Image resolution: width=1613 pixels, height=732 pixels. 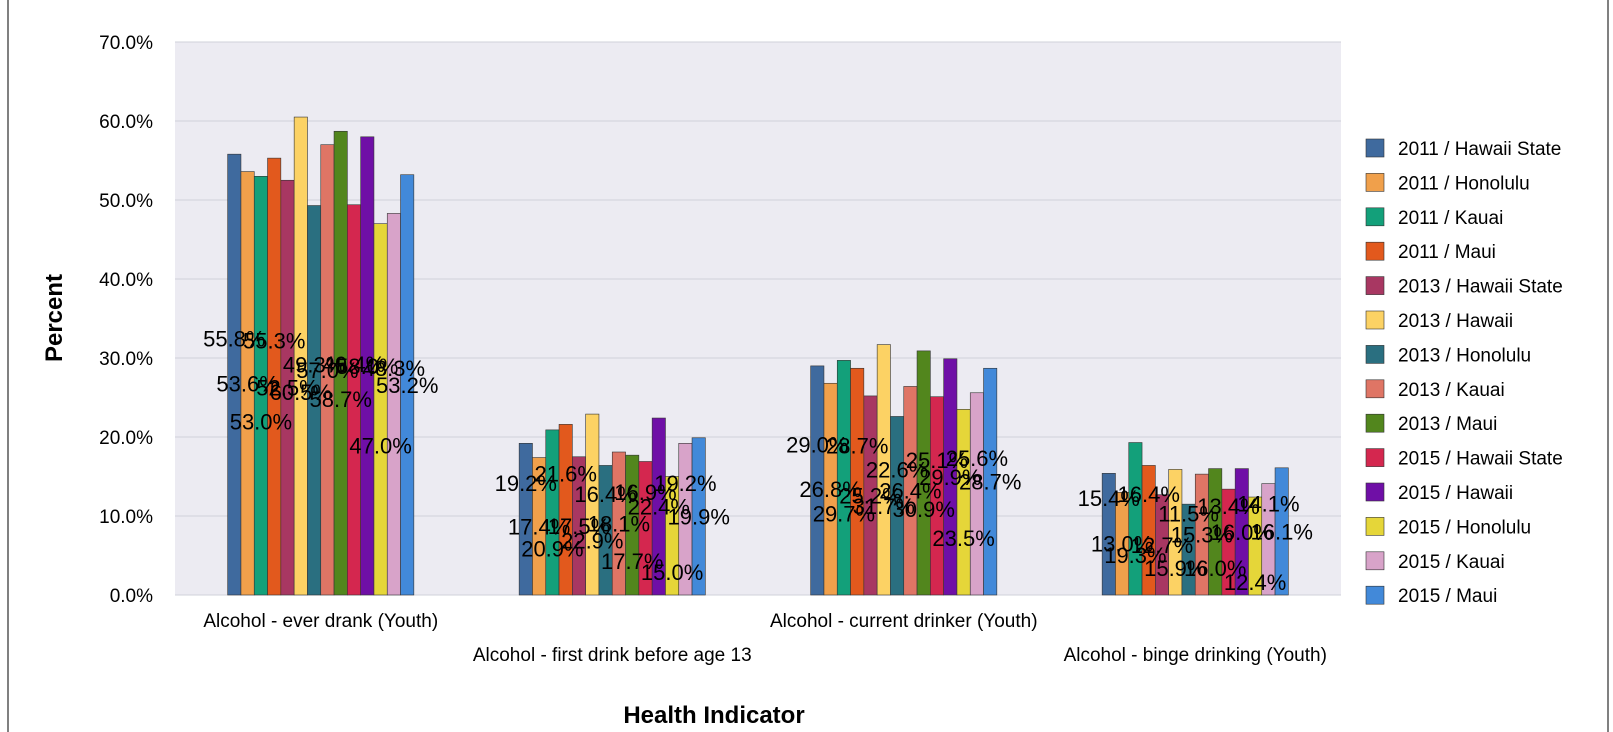 I want to click on legend-label: 2015 / Kauai, so click(x=1451, y=562).